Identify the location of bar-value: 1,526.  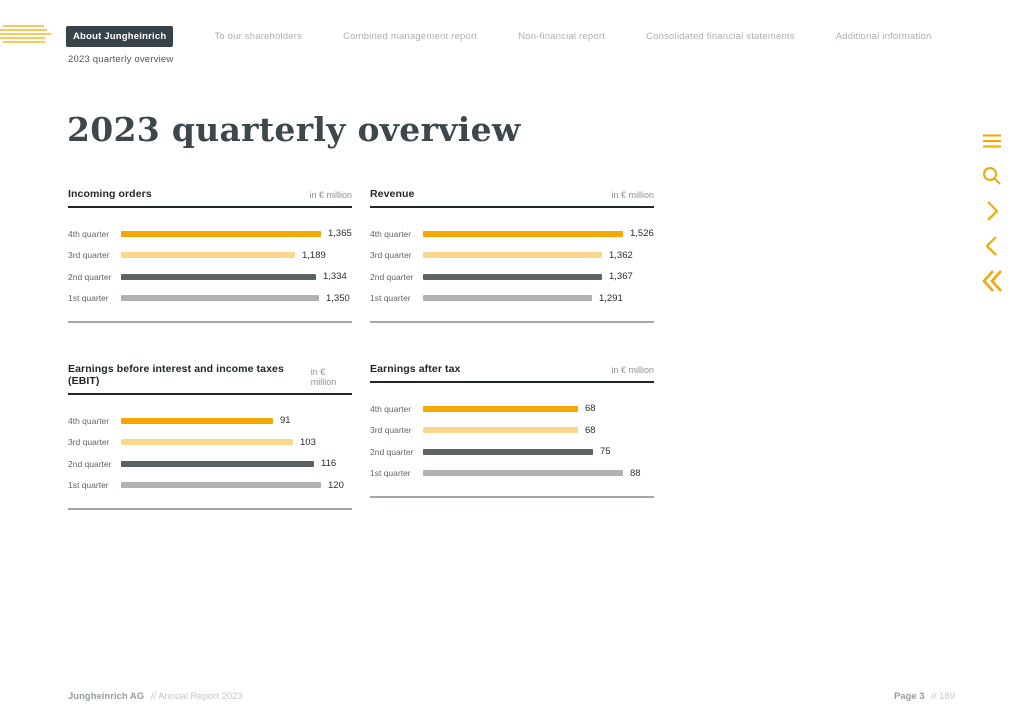
(642, 234).